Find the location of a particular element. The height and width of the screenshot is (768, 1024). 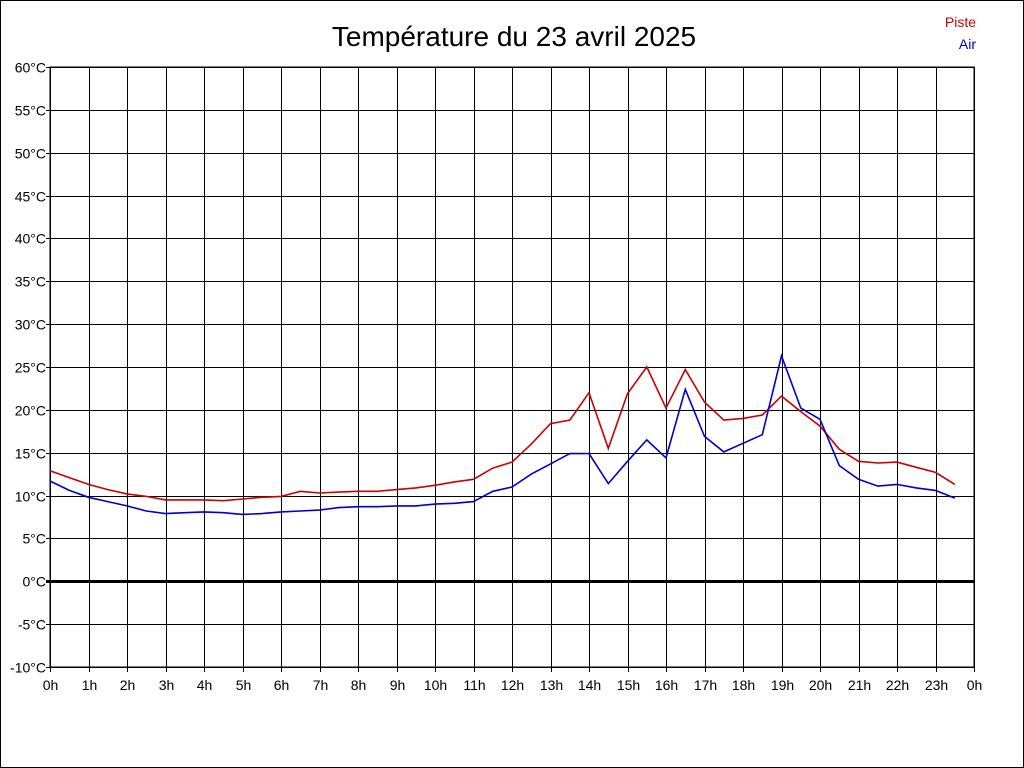

x-tick-label: 5h is located at coordinates (244, 685).